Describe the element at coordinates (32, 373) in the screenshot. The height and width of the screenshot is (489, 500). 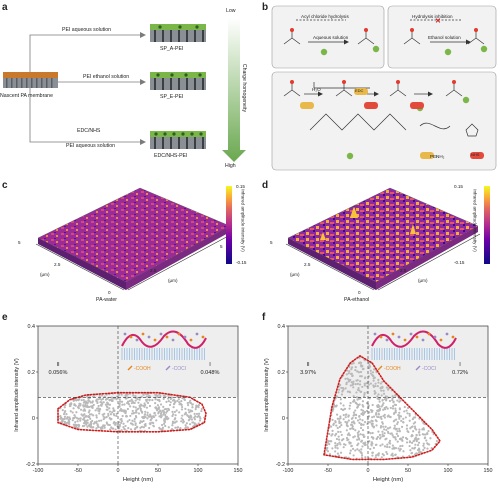
I see `y-tick-label: 0.2` at that location.